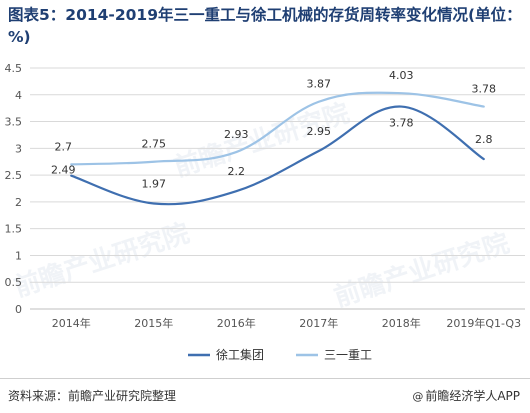 The image size is (530, 413). Describe the element at coordinates (14, 175) in the screenshot. I see `y-tick-label: 2.5` at that location.